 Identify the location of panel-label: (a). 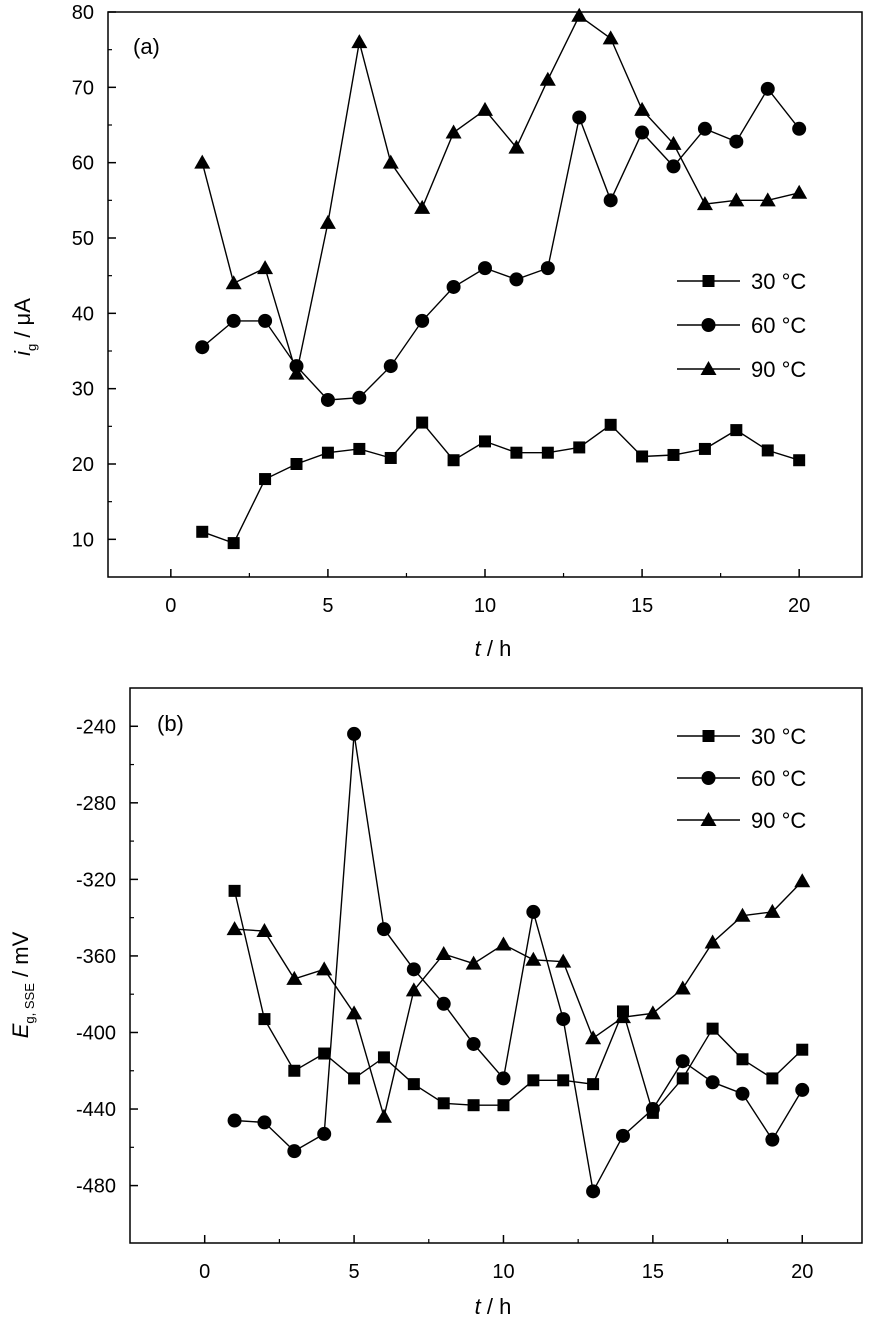
(146, 46).